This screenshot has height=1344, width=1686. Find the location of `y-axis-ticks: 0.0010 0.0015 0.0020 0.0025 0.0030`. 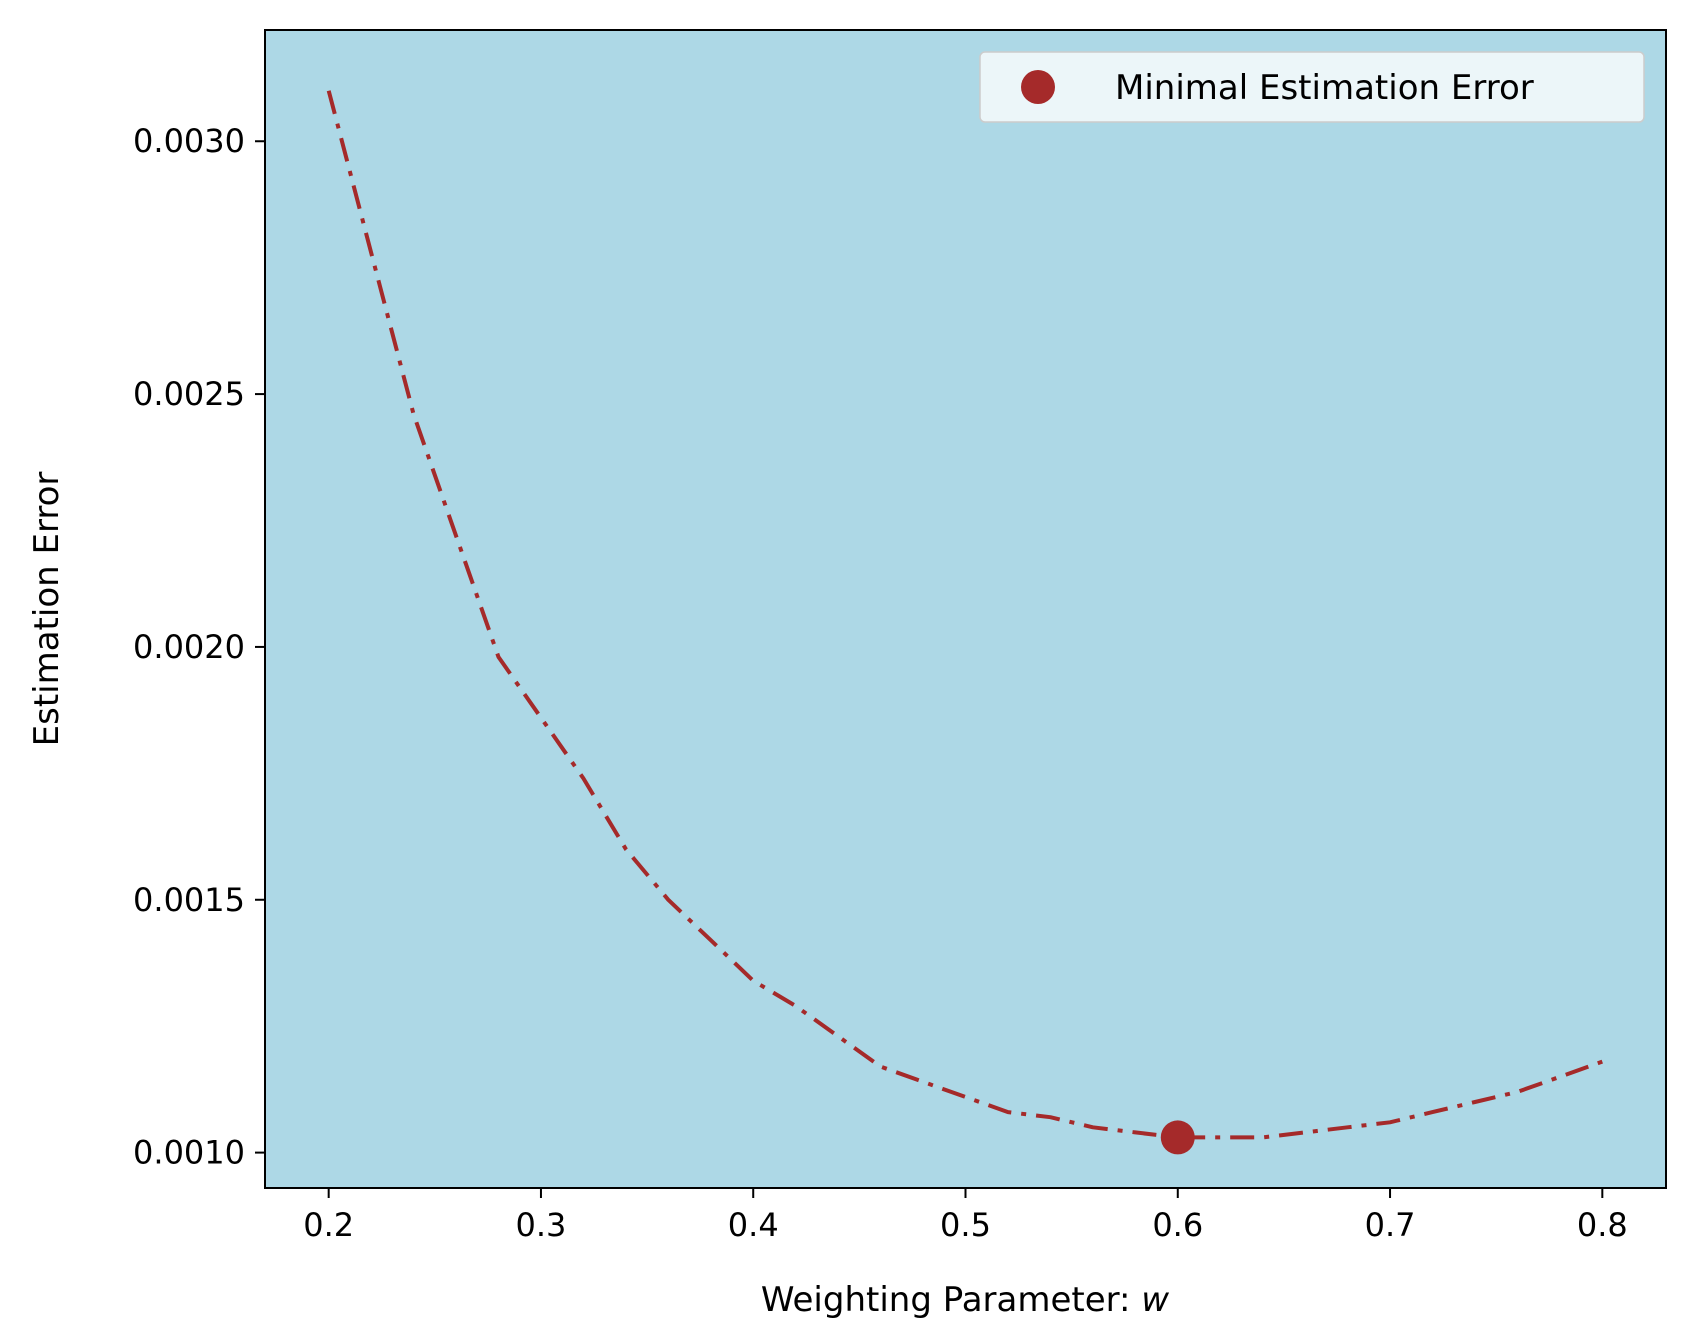

y-axis-ticks: 0.0010 0.0015 0.0020 0.0025 0.0030 is located at coordinates (199, 647).